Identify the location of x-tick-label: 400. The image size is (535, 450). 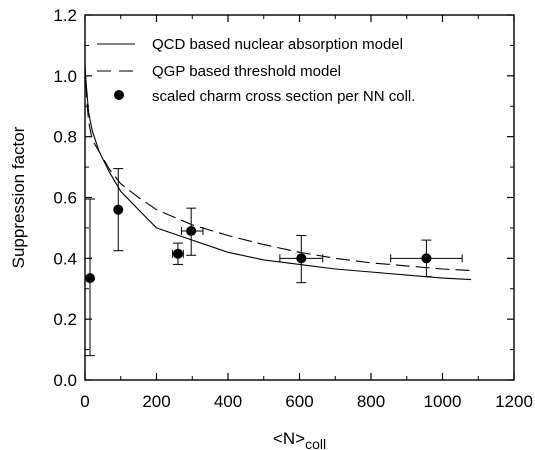
(228, 401).